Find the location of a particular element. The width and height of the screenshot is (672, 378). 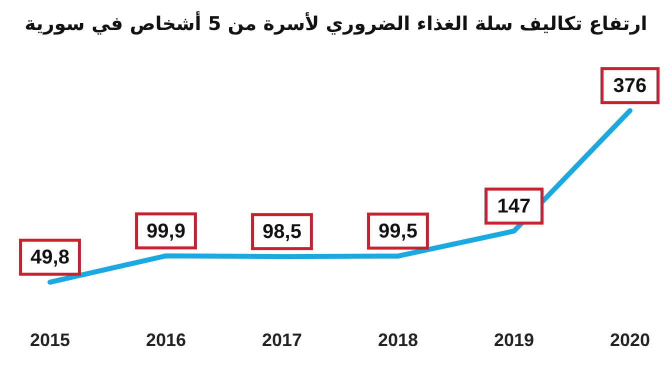

x-tick-label: 2018 is located at coordinates (398, 340).